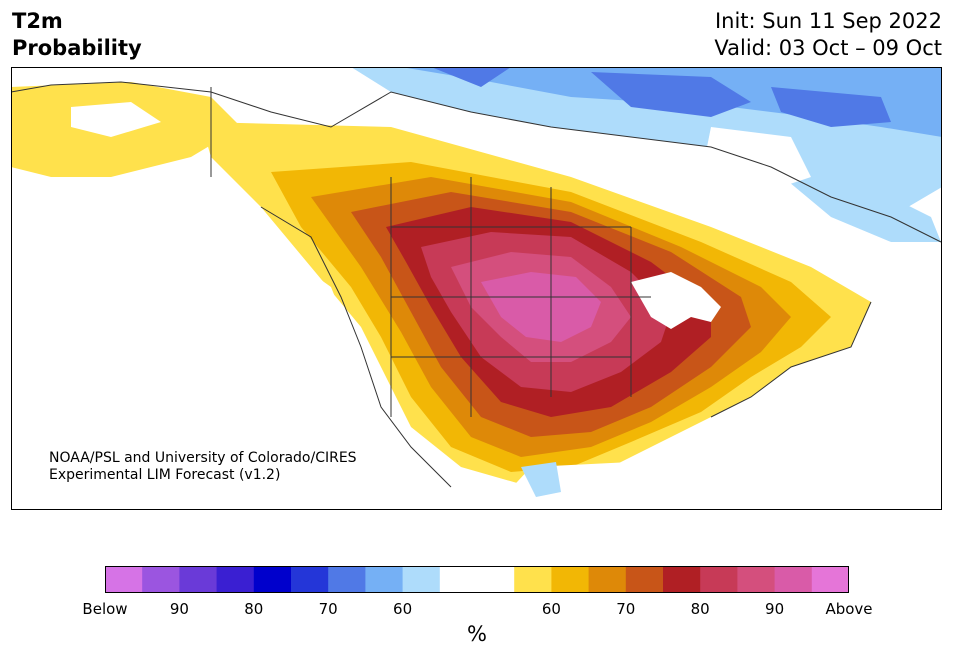 This screenshot has width=953, height=659. What do you see at coordinates (828, 21) in the screenshot?
I see `init-date: Init: Sun 11 Sep 2022` at bounding box center [828, 21].